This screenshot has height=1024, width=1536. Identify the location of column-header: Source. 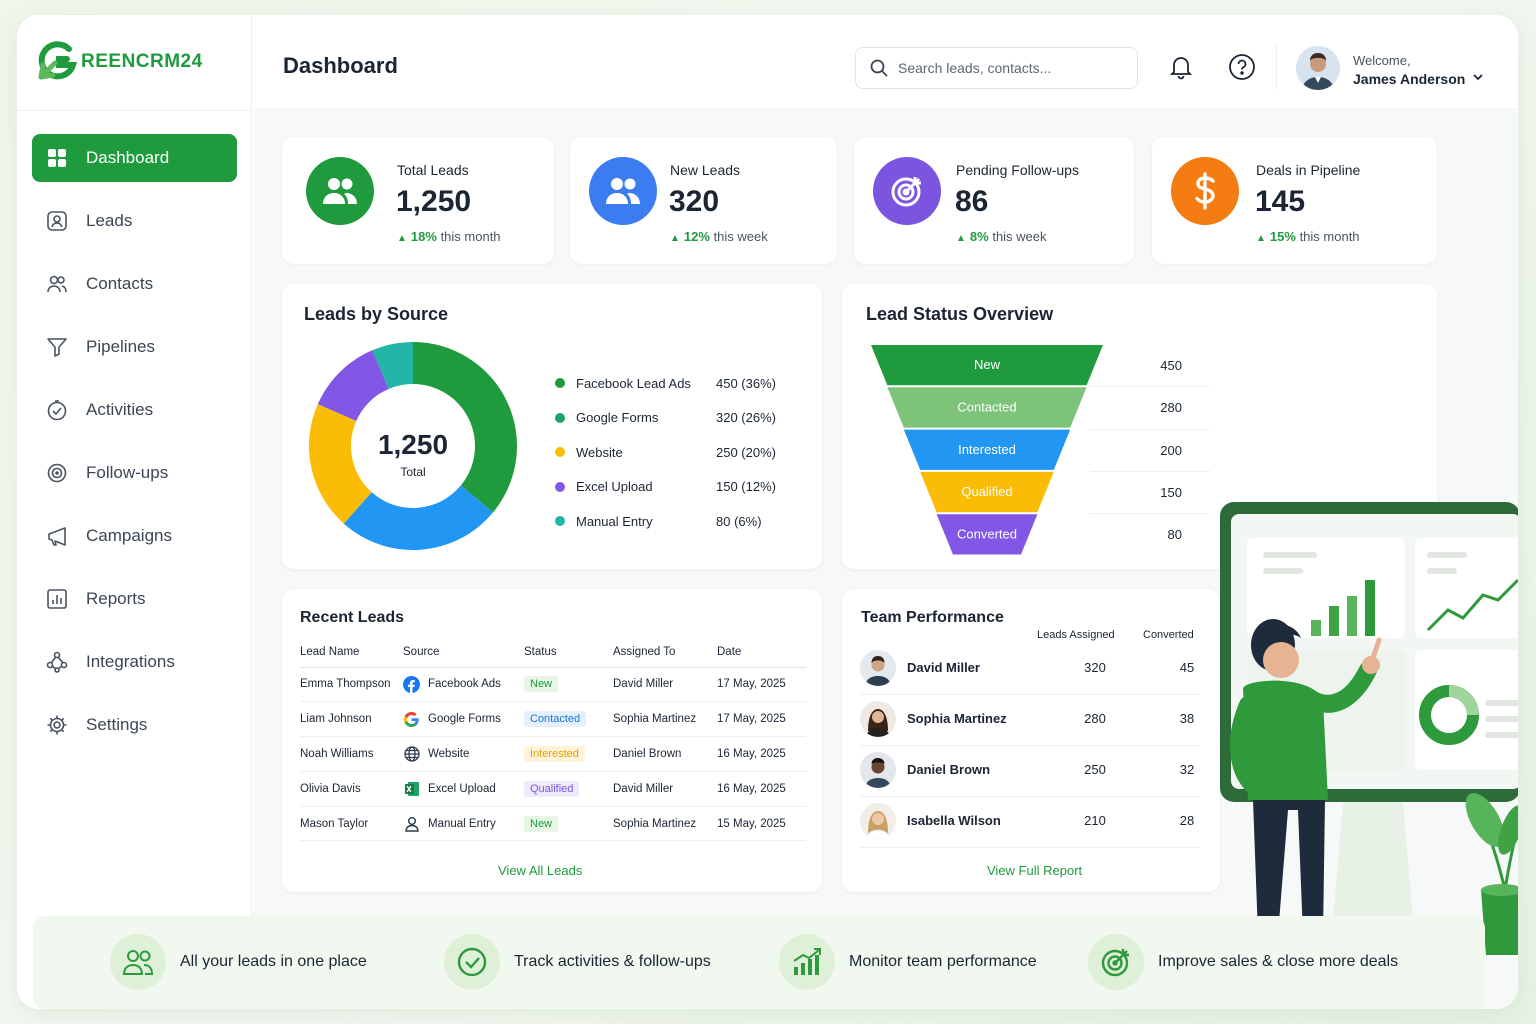
(463, 652).